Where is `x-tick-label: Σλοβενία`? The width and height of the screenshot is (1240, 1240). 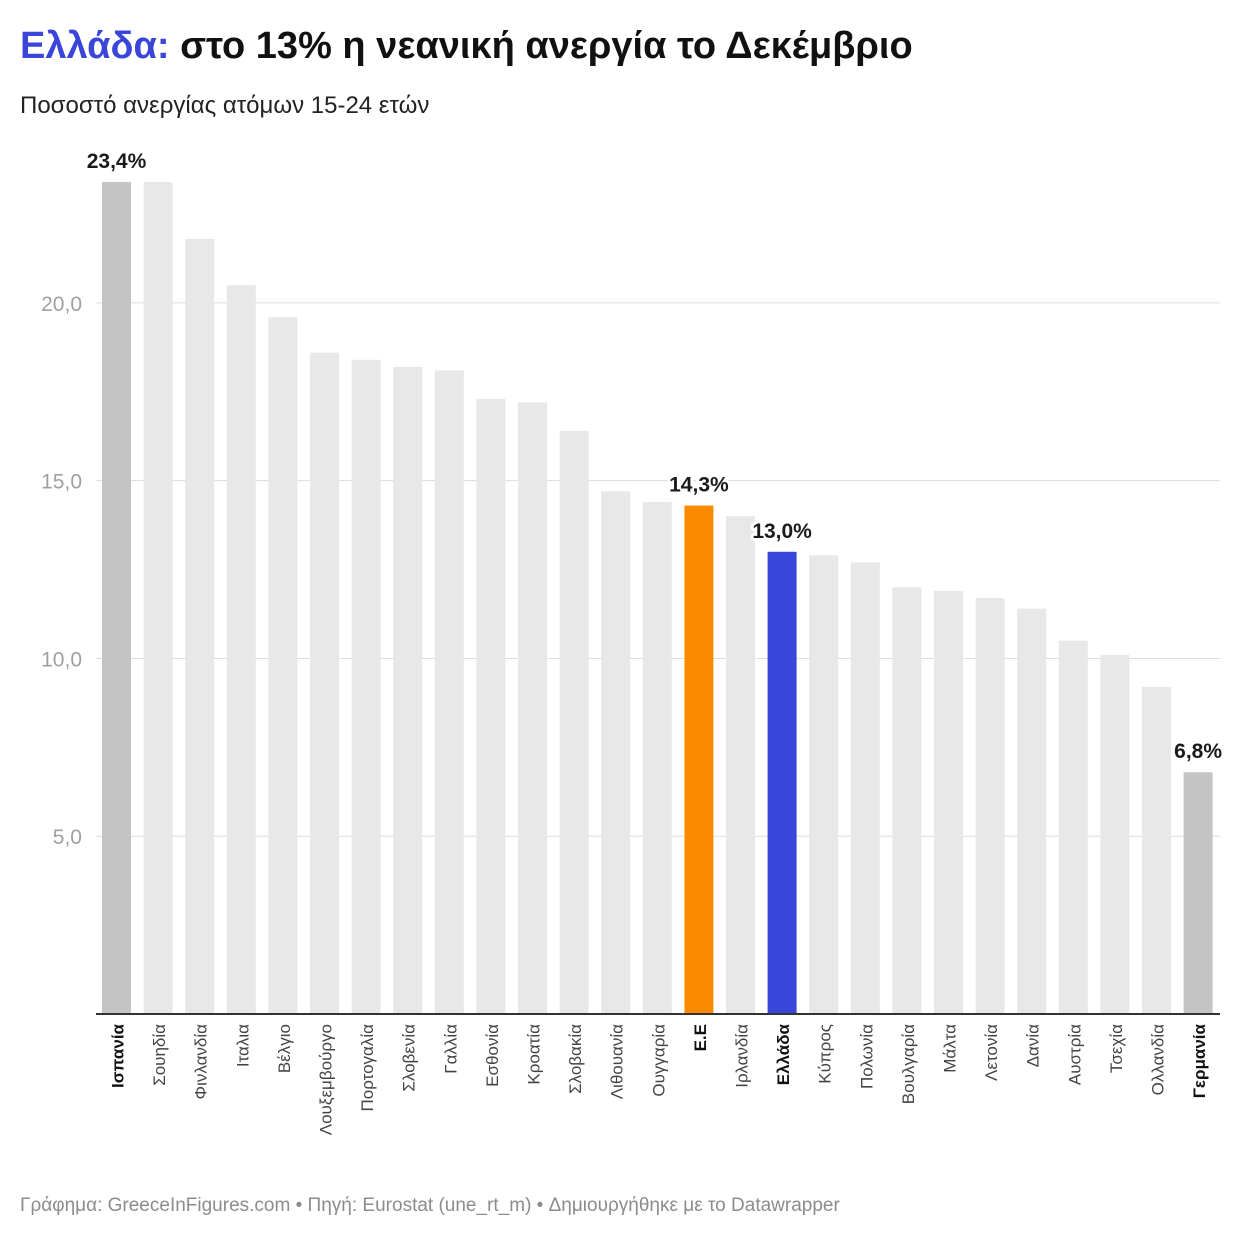 x-tick-label: Σλοβενία is located at coordinates (409, 1058).